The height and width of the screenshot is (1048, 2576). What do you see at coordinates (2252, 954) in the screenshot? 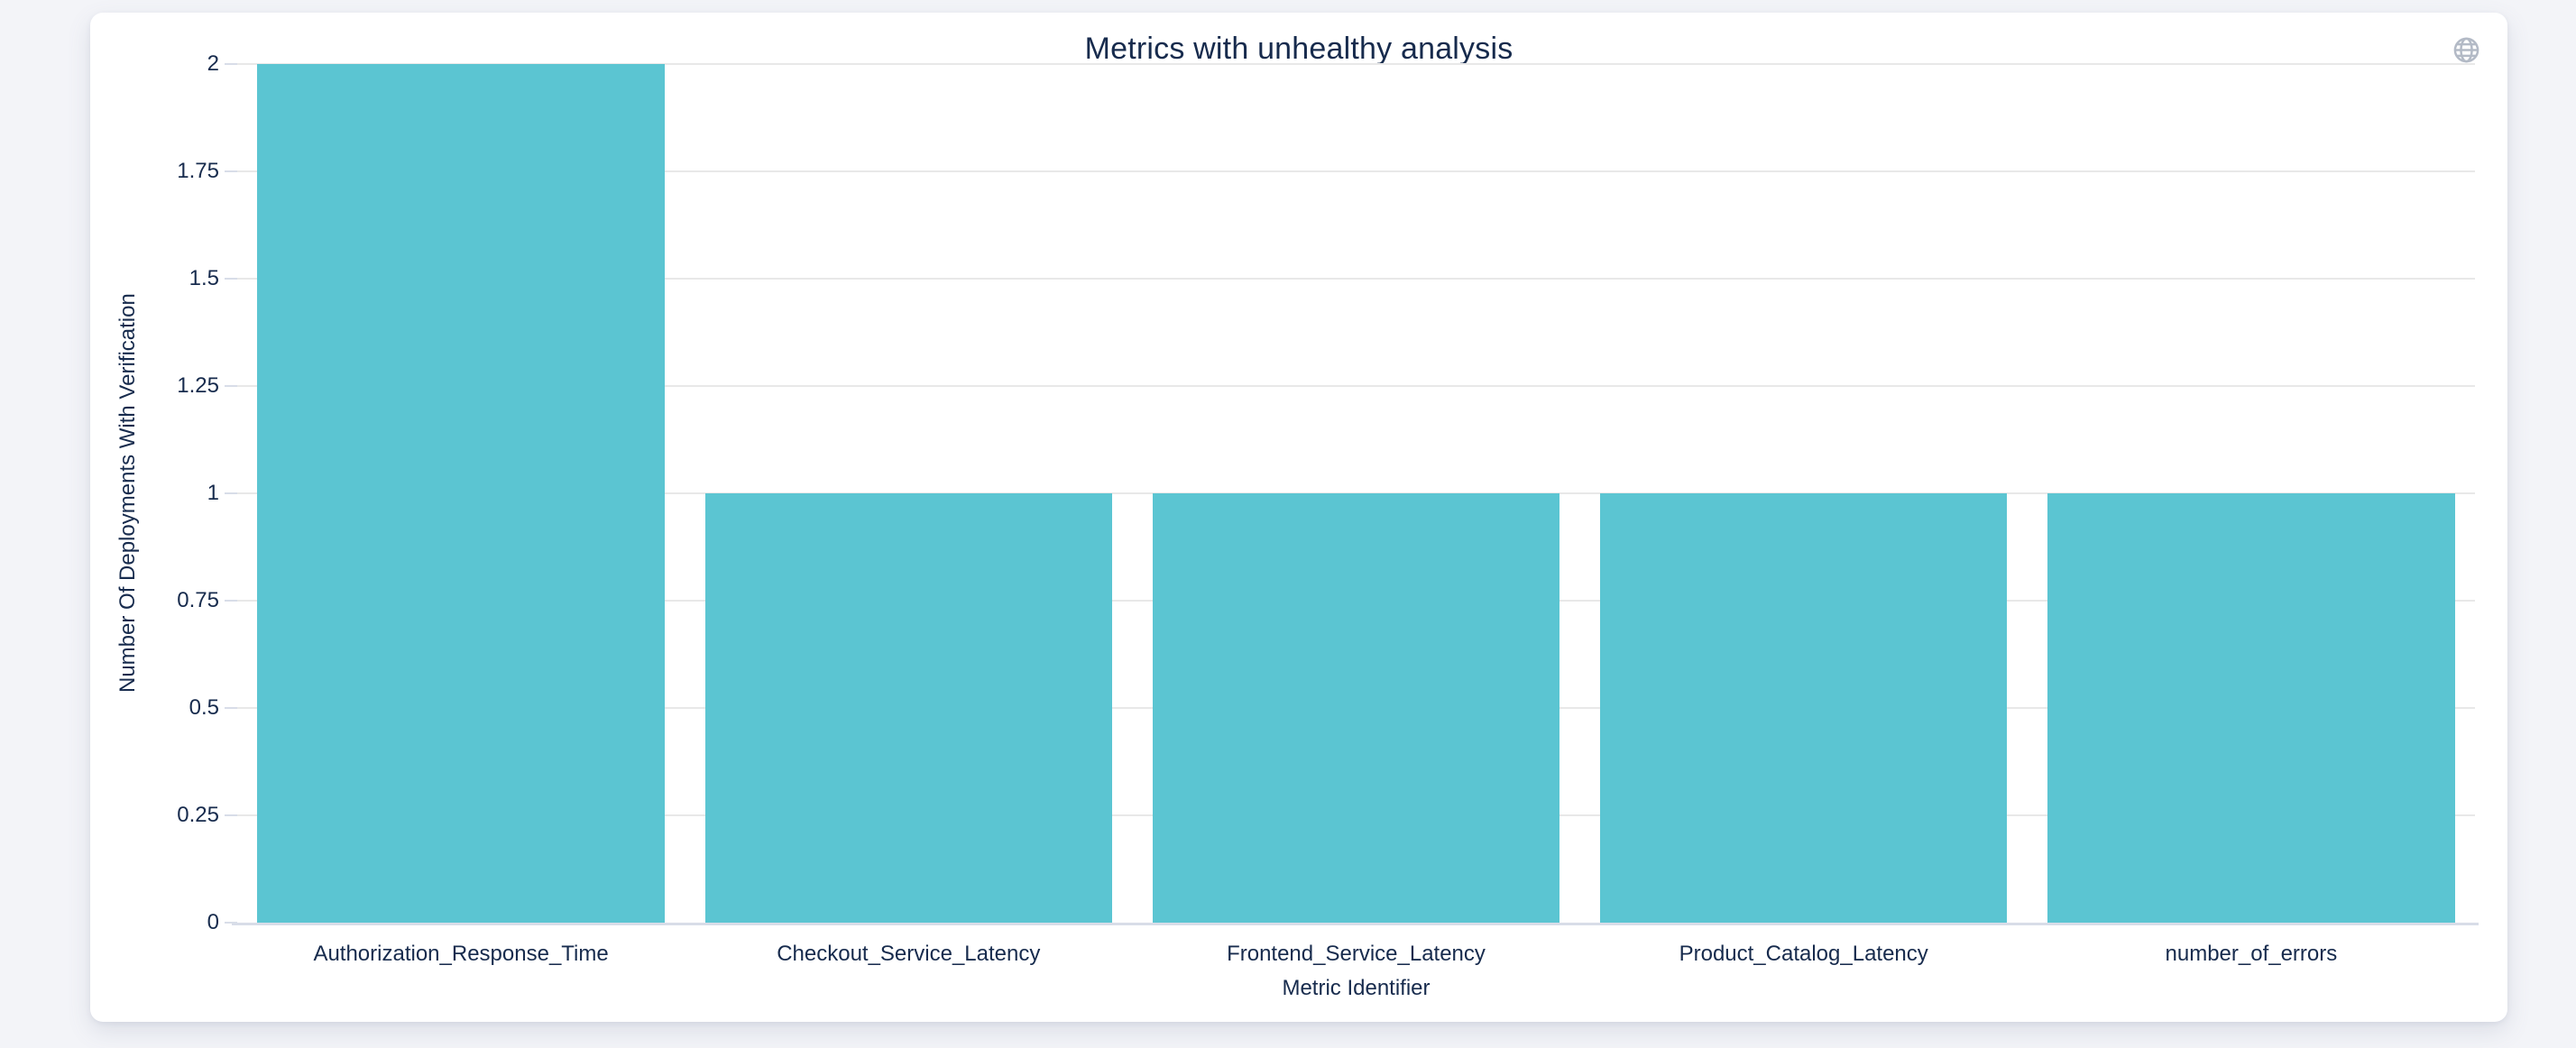
I see `x-tick-label: number_of_errors` at bounding box center [2252, 954].